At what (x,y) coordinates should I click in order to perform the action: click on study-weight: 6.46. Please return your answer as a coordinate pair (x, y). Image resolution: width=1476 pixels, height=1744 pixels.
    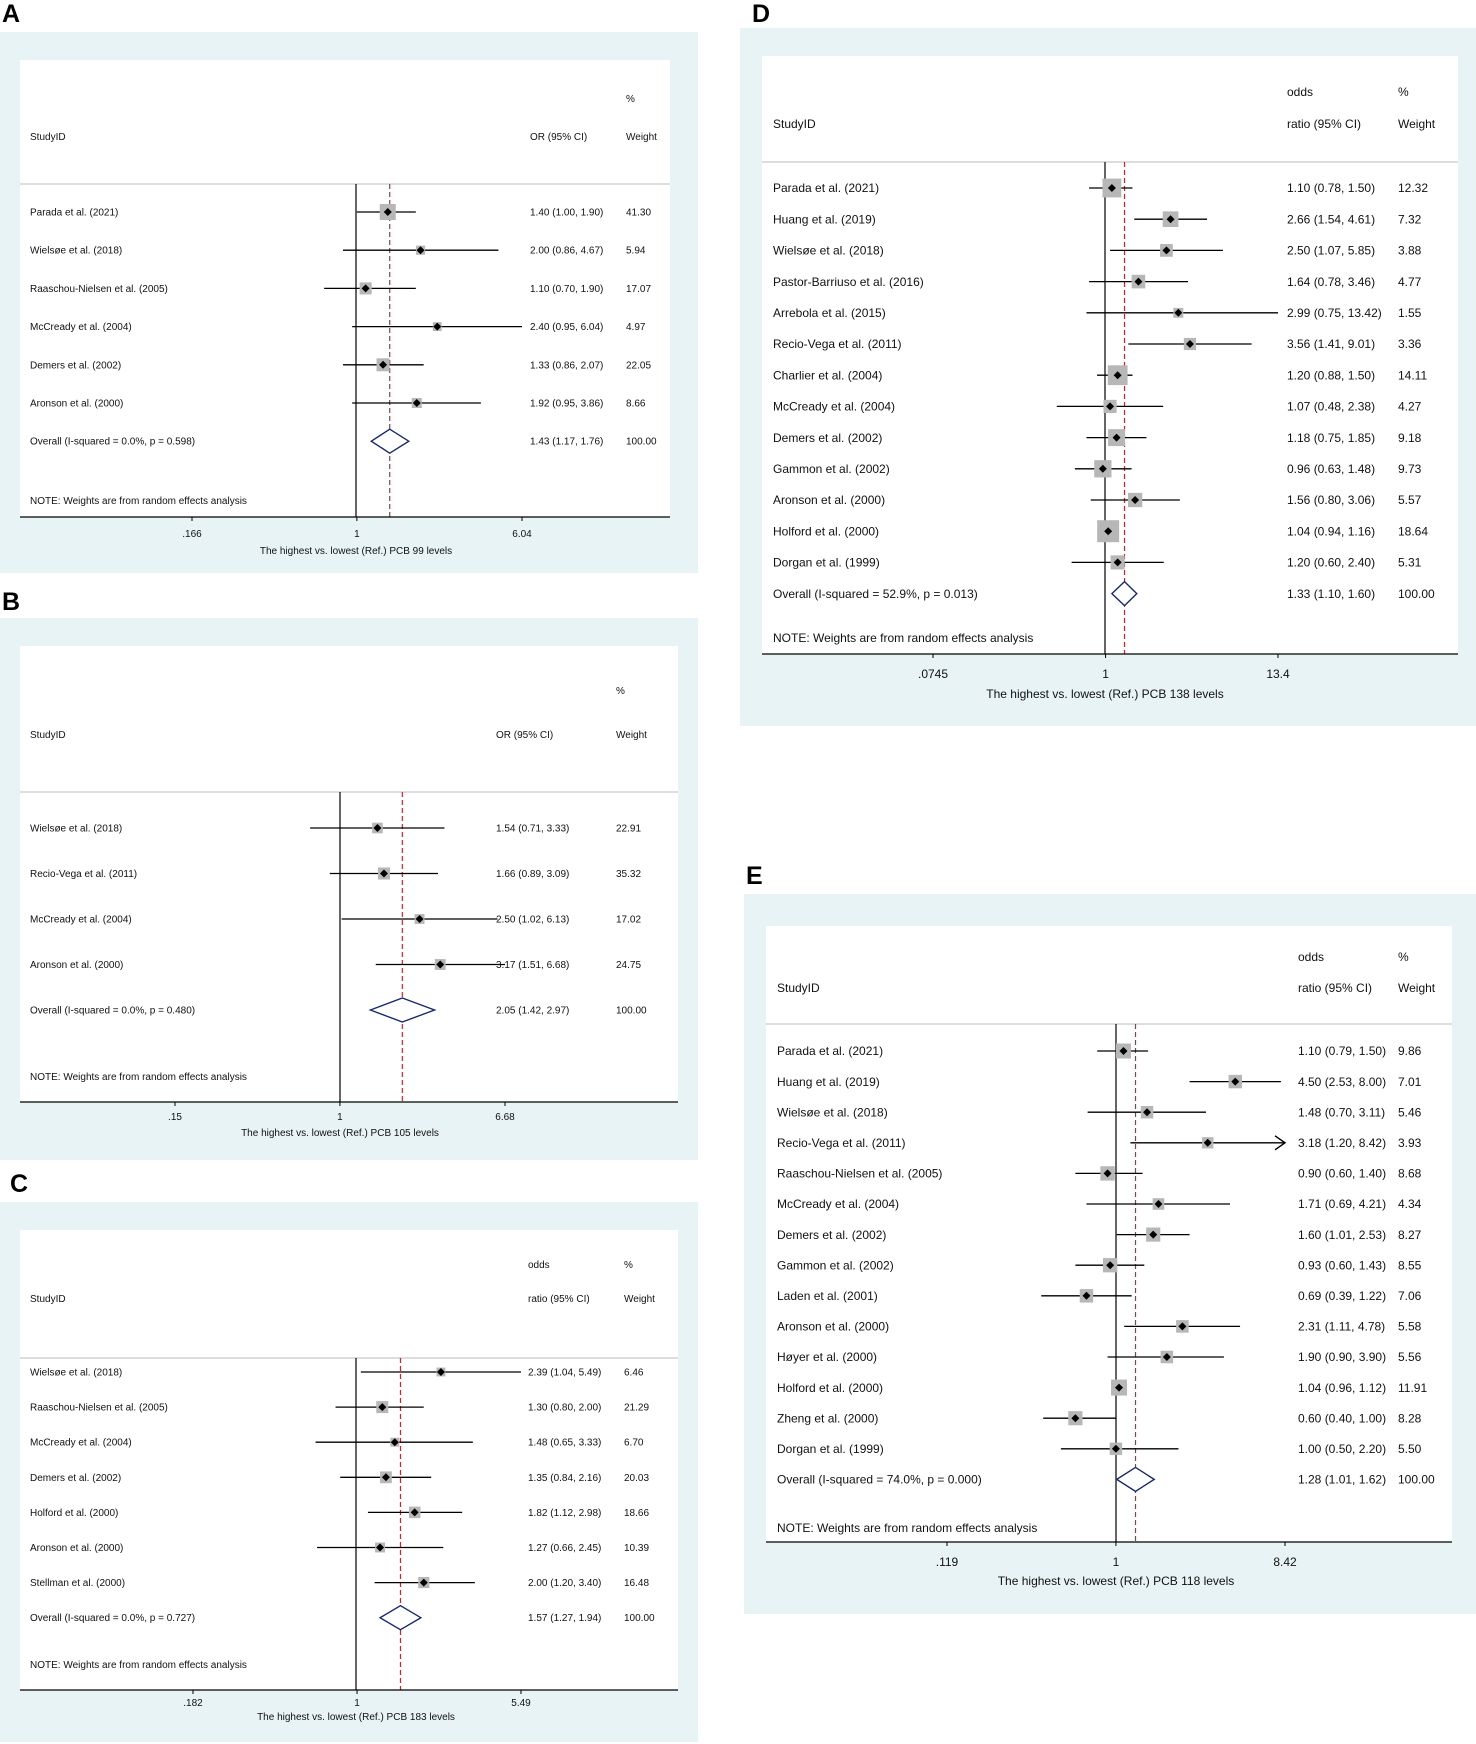
    Looking at the image, I should click on (634, 1373).